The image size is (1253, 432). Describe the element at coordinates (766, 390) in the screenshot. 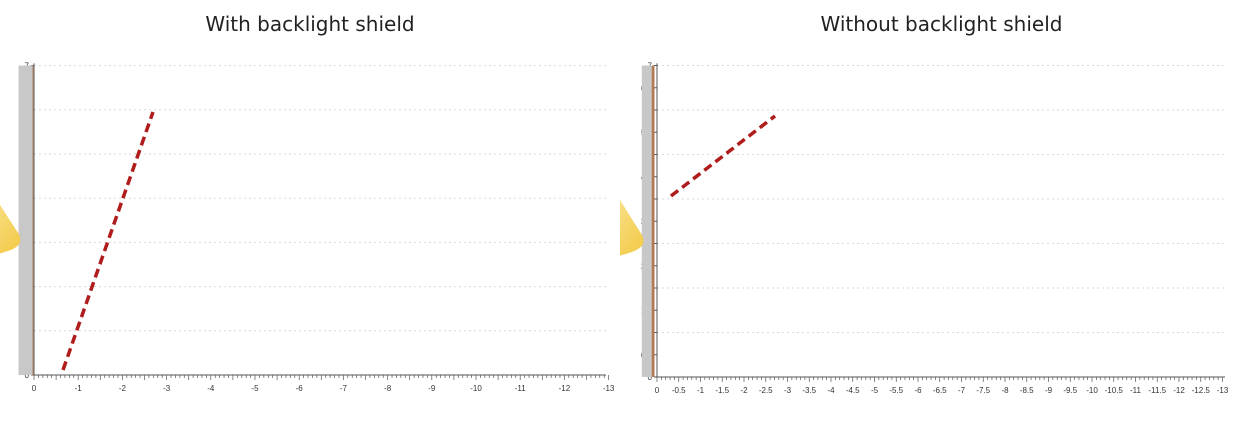

I see `x-tick-label: -2.5` at that location.